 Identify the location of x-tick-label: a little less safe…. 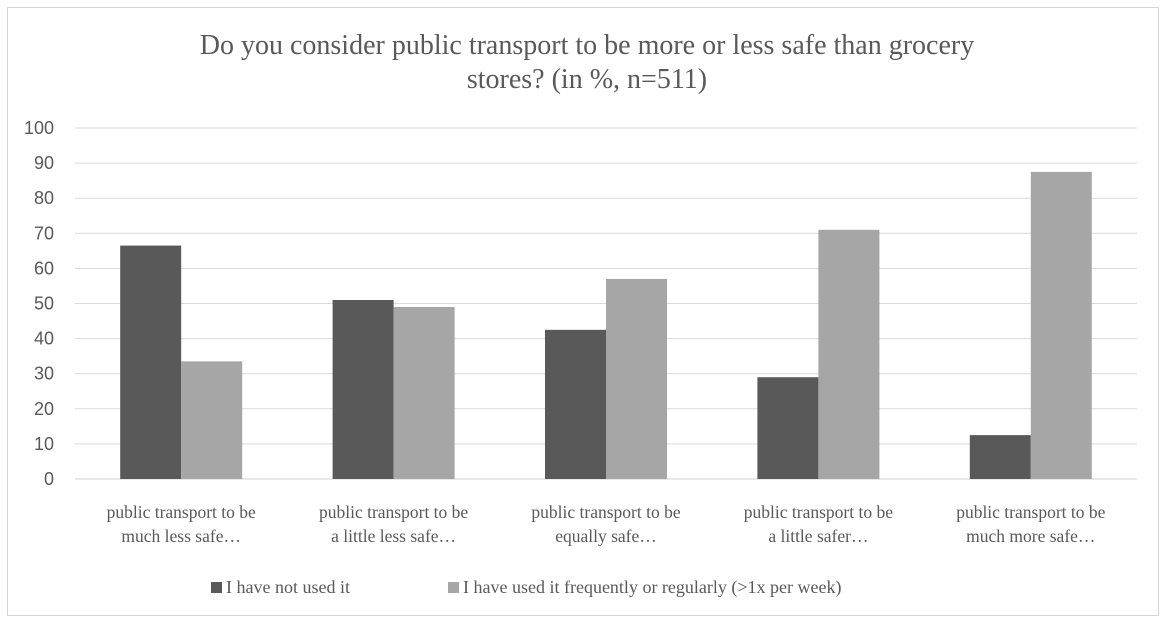
(393, 536).